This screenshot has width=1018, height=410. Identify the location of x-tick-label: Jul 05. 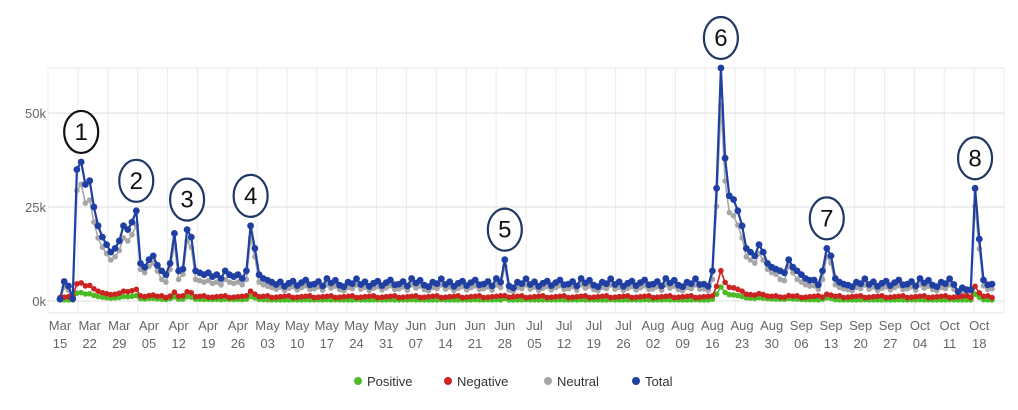
(534, 334).